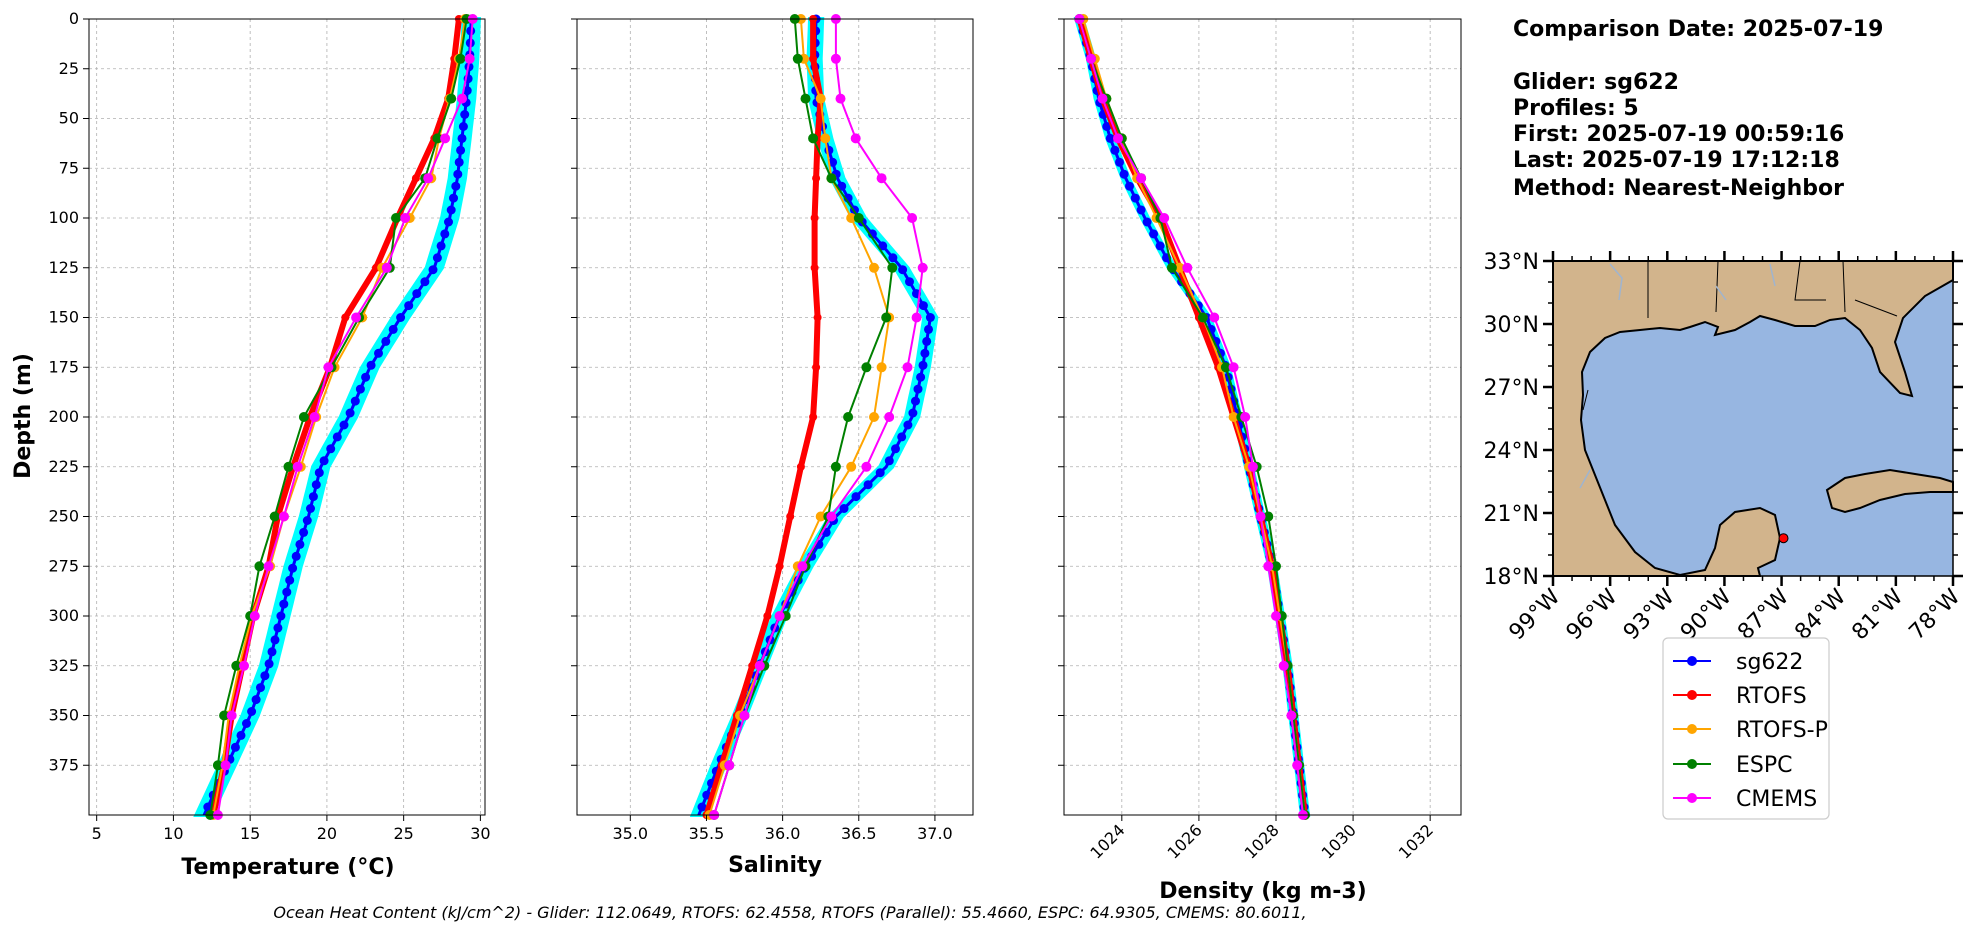 This screenshot has width=1987, height=934. I want to click on legend: sg622 RTOFS RTOFS-P ESPC CMEMS, so click(1746, 728).